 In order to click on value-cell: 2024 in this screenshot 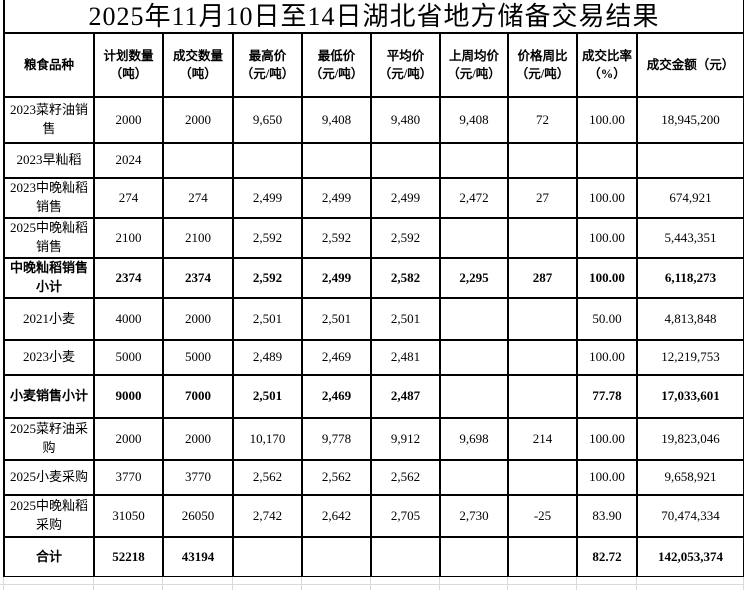, I will do `click(128, 160)`.